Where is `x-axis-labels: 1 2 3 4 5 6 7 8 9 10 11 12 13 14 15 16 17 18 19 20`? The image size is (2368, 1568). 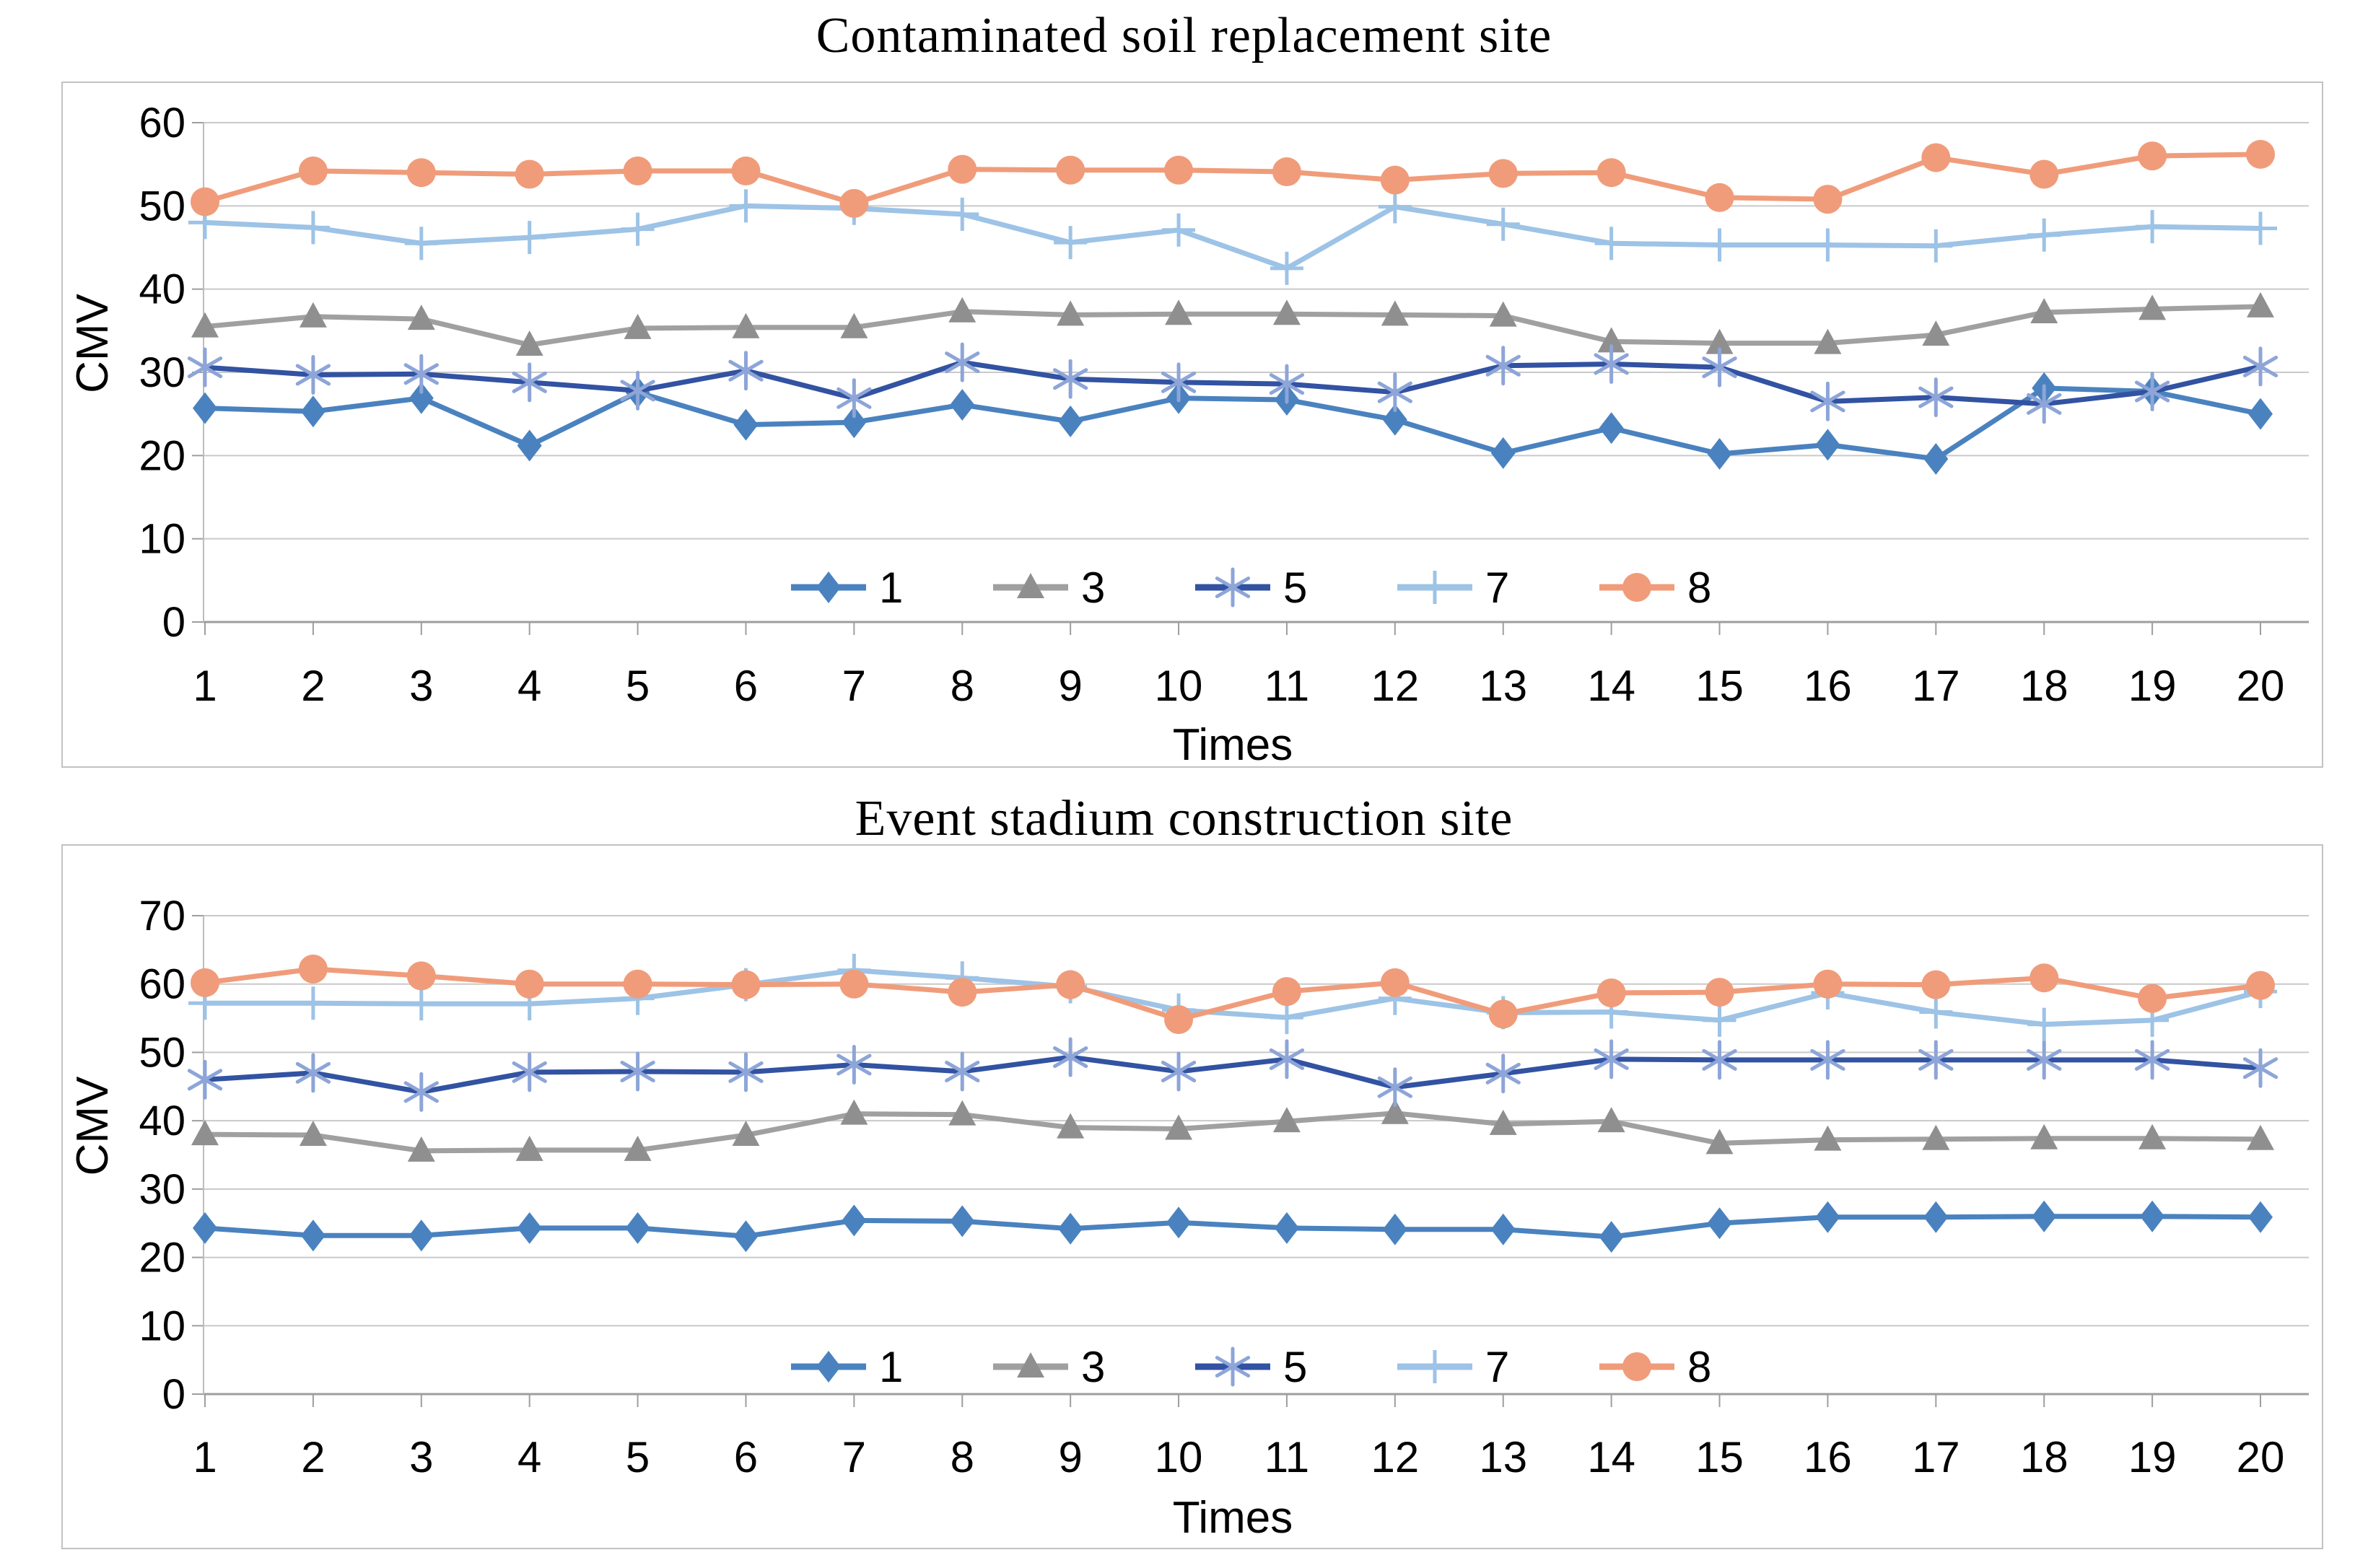 x-axis-labels: 1 2 3 4 5 6 7 8 9 10 11 12 13 14 15 16 17 18 19 20 is located at coordinates (1238, 1437).